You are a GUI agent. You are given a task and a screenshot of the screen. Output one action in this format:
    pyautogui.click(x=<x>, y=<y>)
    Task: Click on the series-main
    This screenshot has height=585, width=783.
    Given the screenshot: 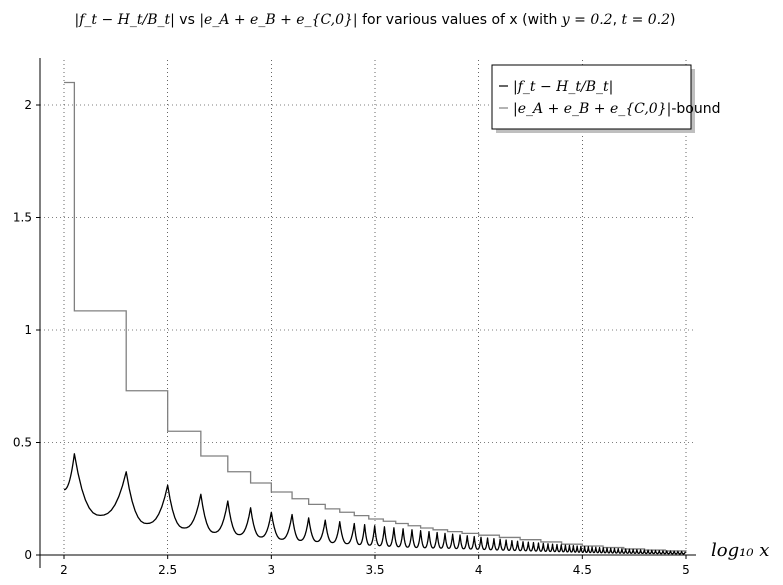 What is the action you would take?
    pyautogui.click(x=374, y=504)
    